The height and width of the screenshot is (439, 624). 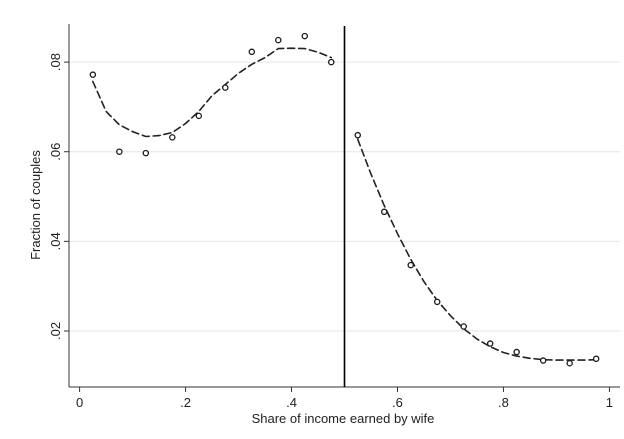 I want to click on y-tick-label-0: .02, so click(x=55, y=331).